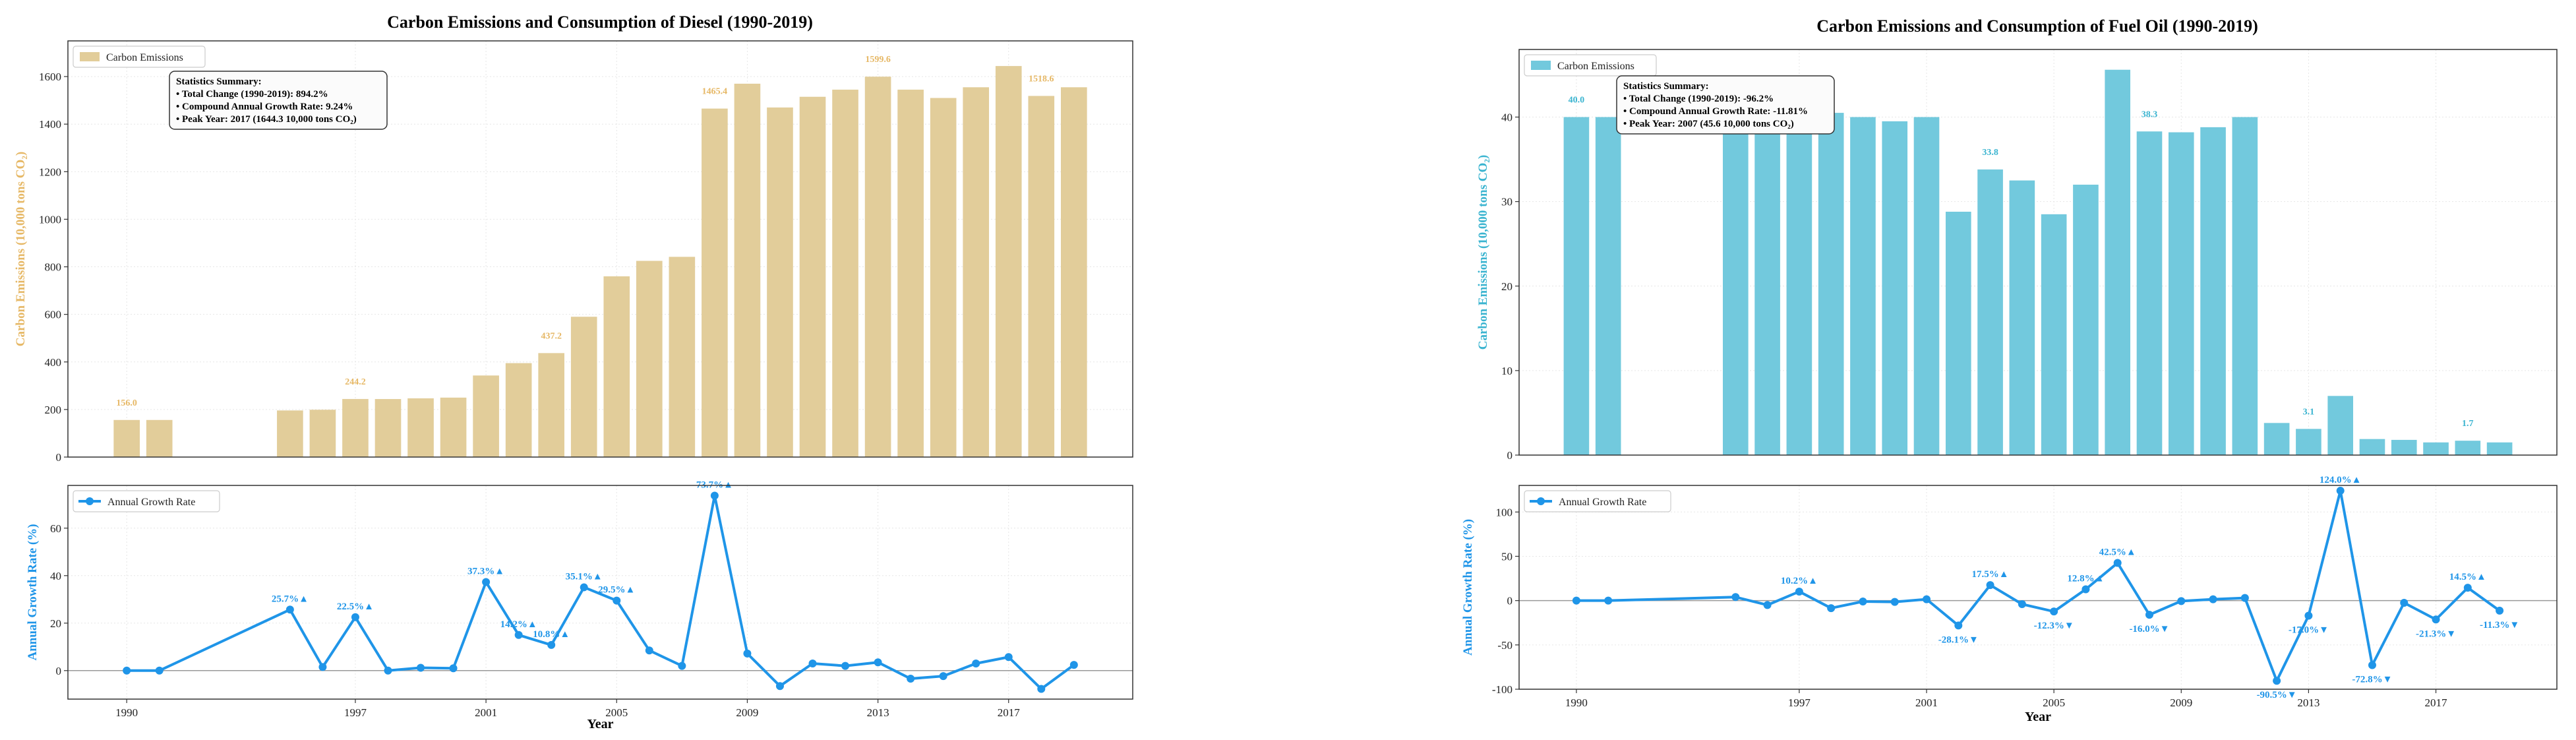  Describe the element at coordinates (2086, 320) in the screenshot. I see `bar-2006` at that location.